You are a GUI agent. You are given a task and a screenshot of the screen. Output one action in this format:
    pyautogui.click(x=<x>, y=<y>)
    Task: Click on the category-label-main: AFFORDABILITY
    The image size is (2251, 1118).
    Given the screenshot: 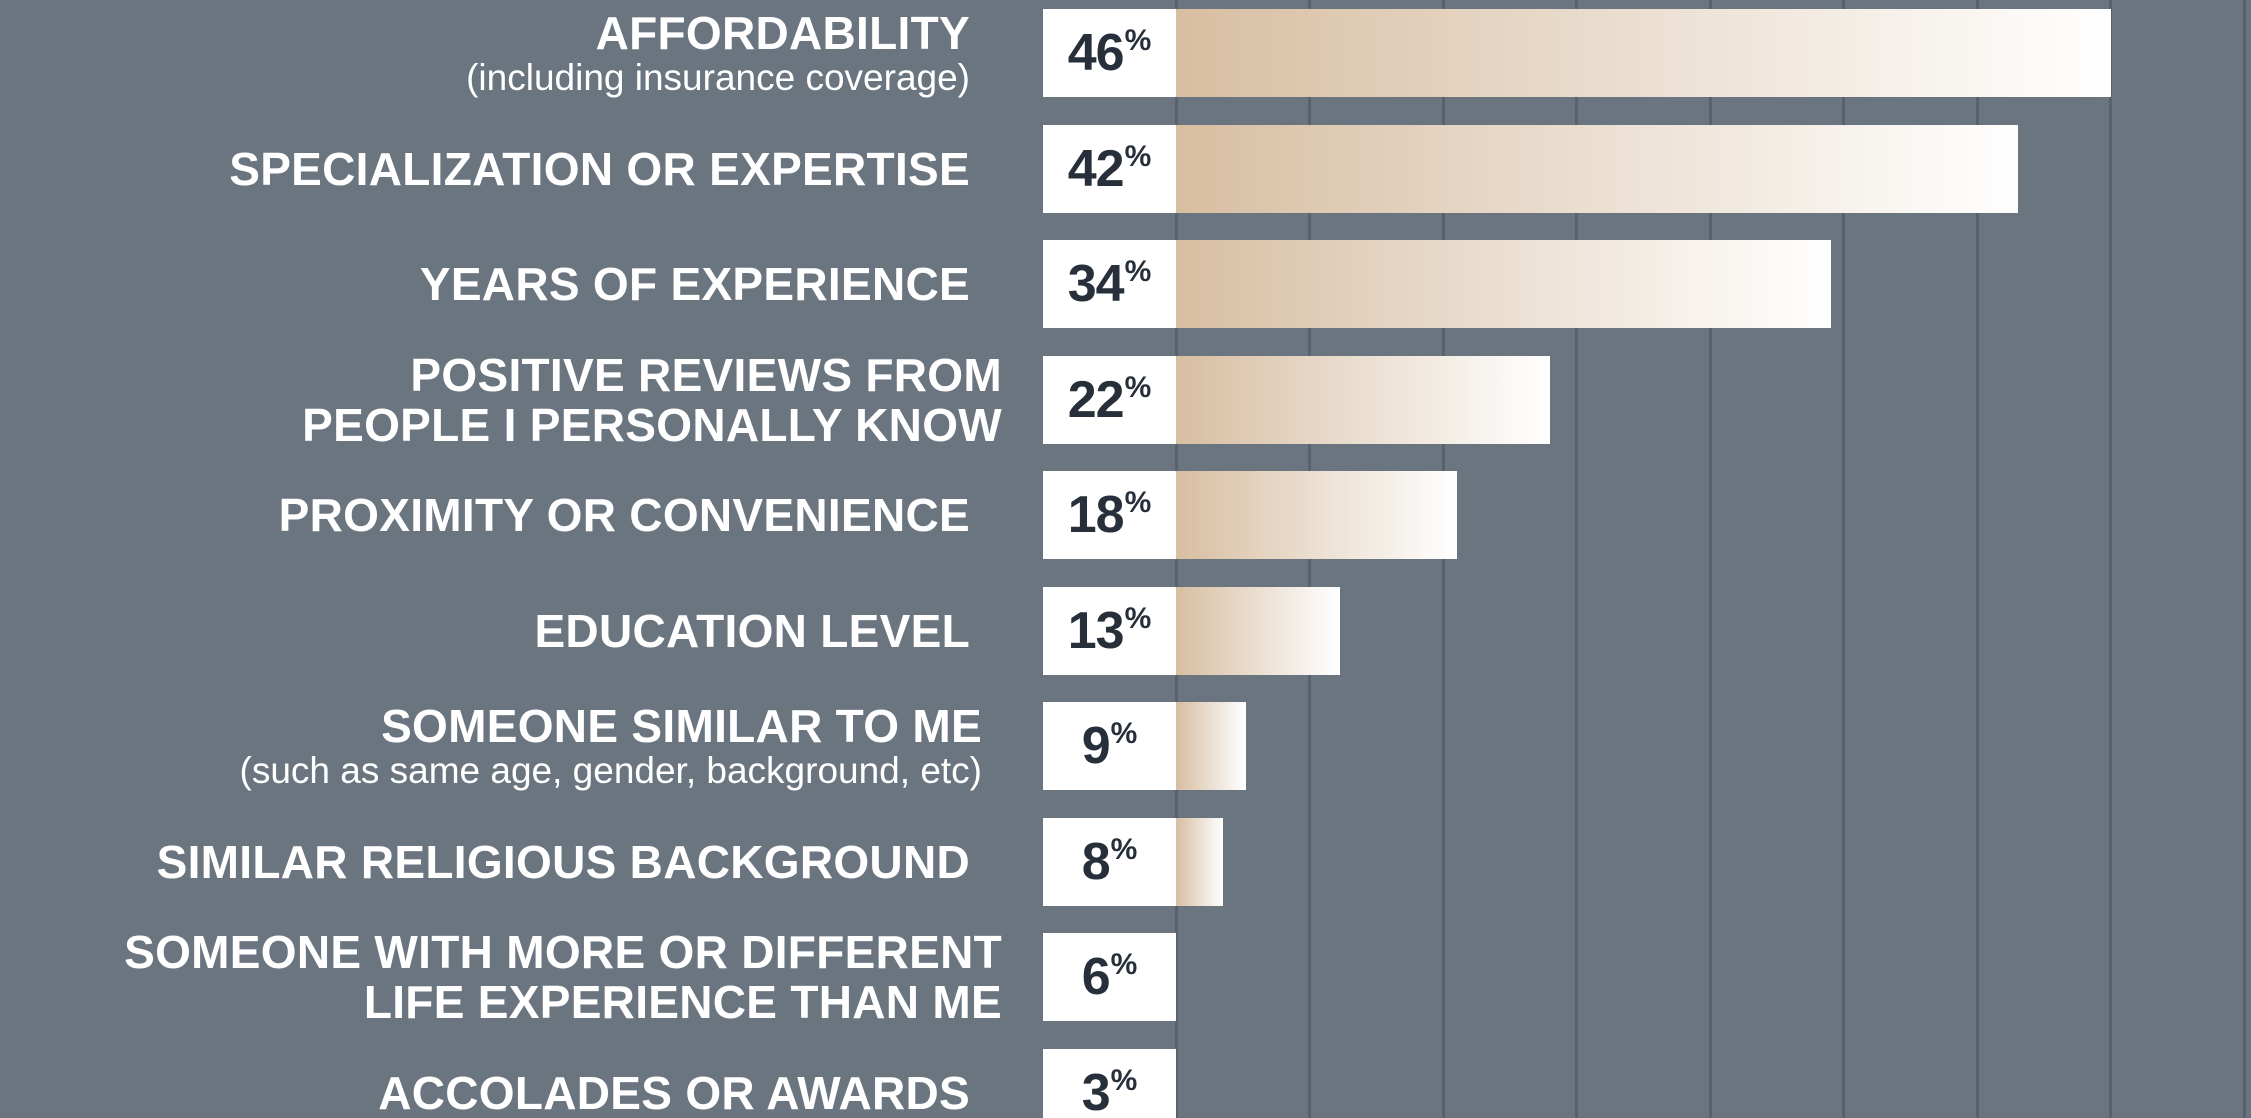 What is the action you would take?
    pyautogui.click(x=782, y=33)
    